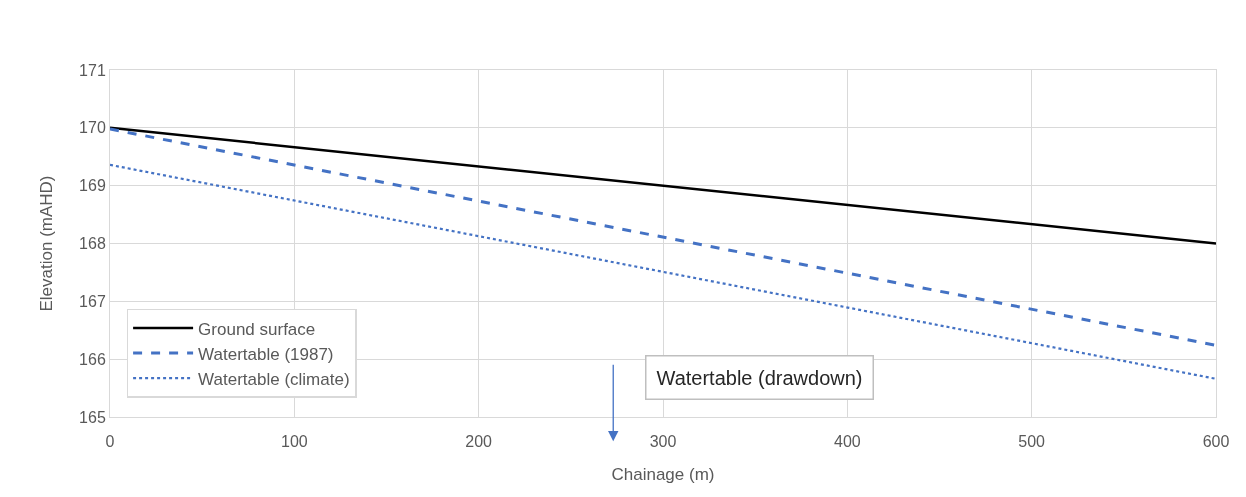  What do you see at coordinates (266, 354) in the screenshot?
I see `legend-label: Watertable (1987)` at bounding box center [266, 354].